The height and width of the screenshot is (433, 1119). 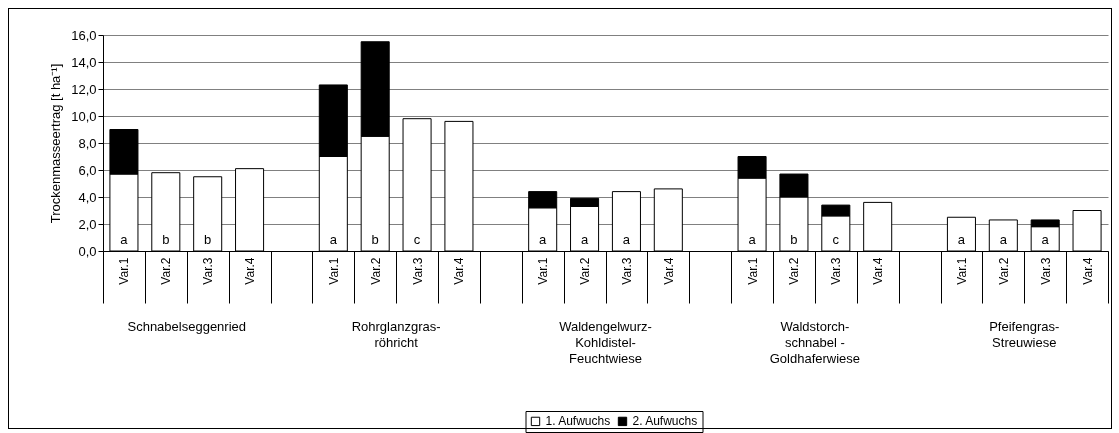 What do you see at coordinates (84, 62) in the screenshot?
I see `y-tick-label: 14,0` at bounding box center [84, 62].